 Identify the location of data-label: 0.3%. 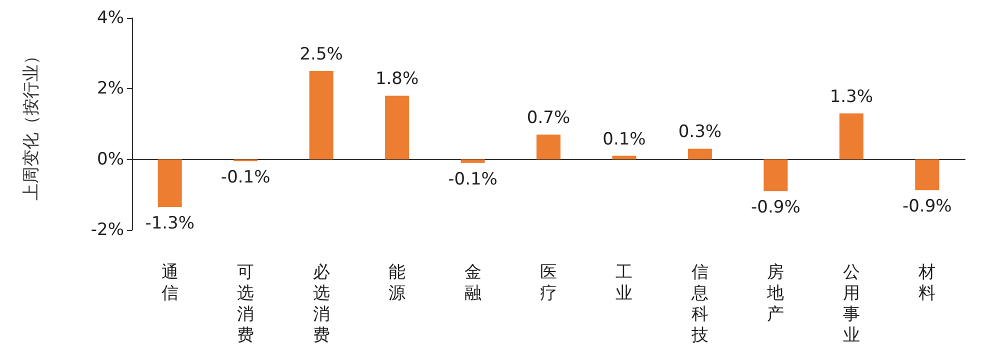
(700, 132).